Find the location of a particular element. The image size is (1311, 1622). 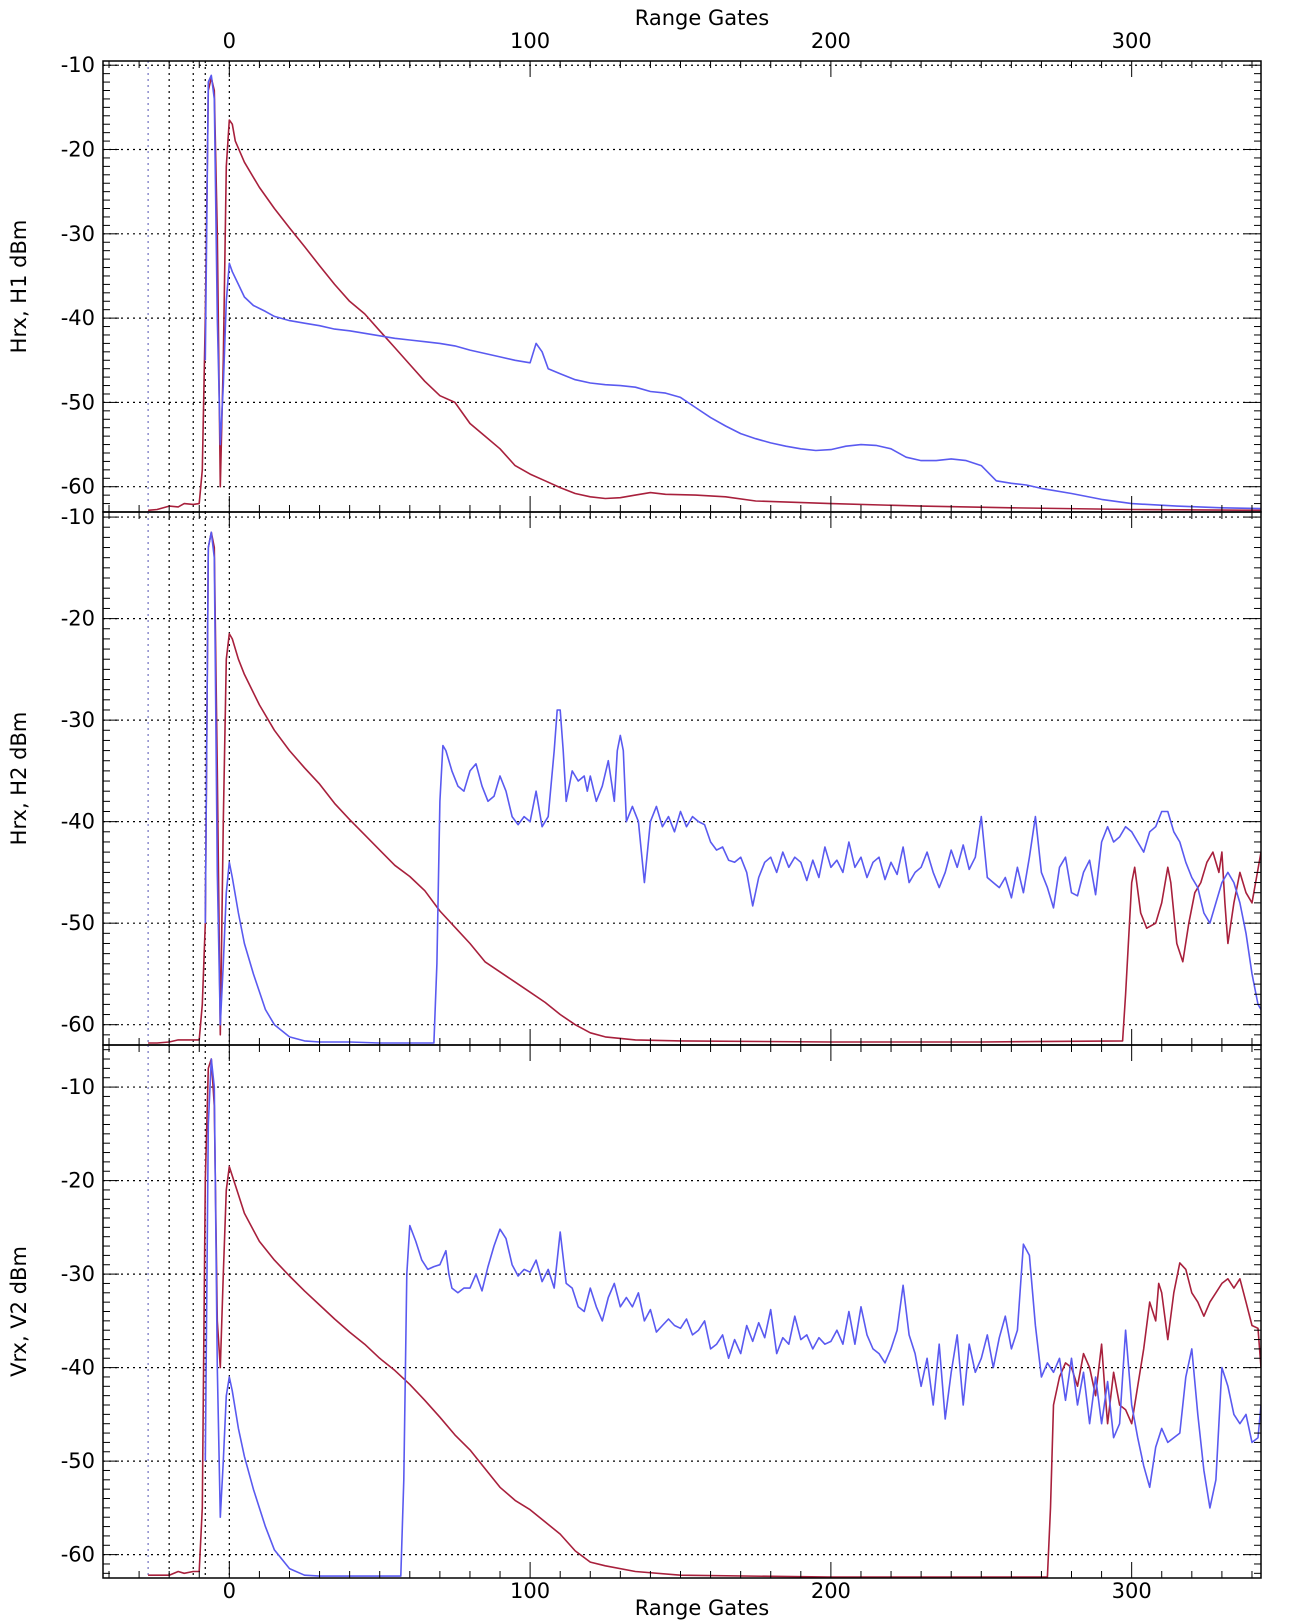

x-tick-label-top: 300 is located at coordinates (1132, 41).